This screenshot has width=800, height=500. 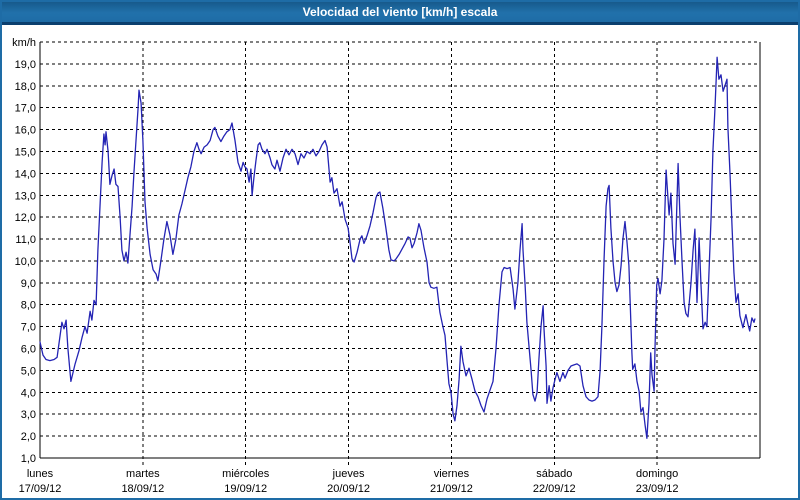 What do you see at coordinates (25, 65) in the screenshot?
I see `y-tick-label: 19,0` at bounding box center [25, 65].